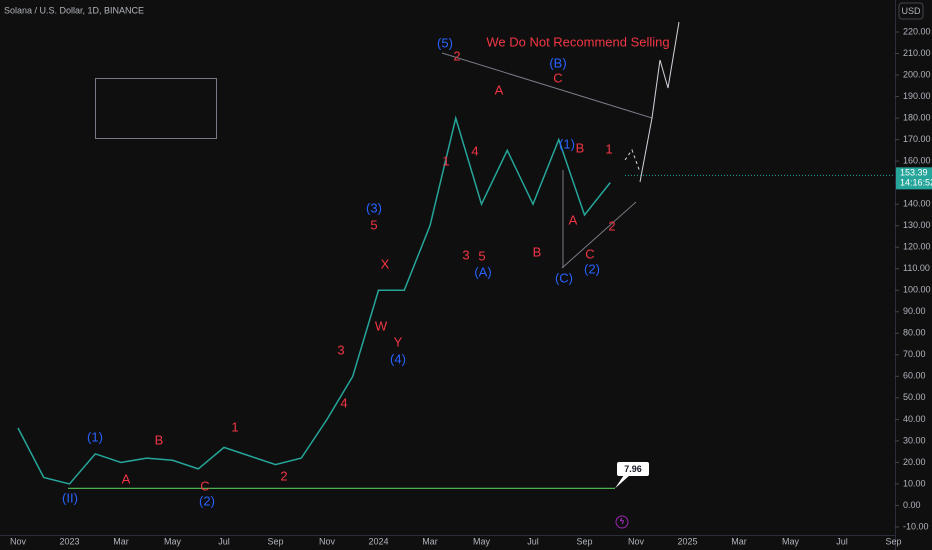  I want to click on y-tick-label: 70.00, so click(914, 354).